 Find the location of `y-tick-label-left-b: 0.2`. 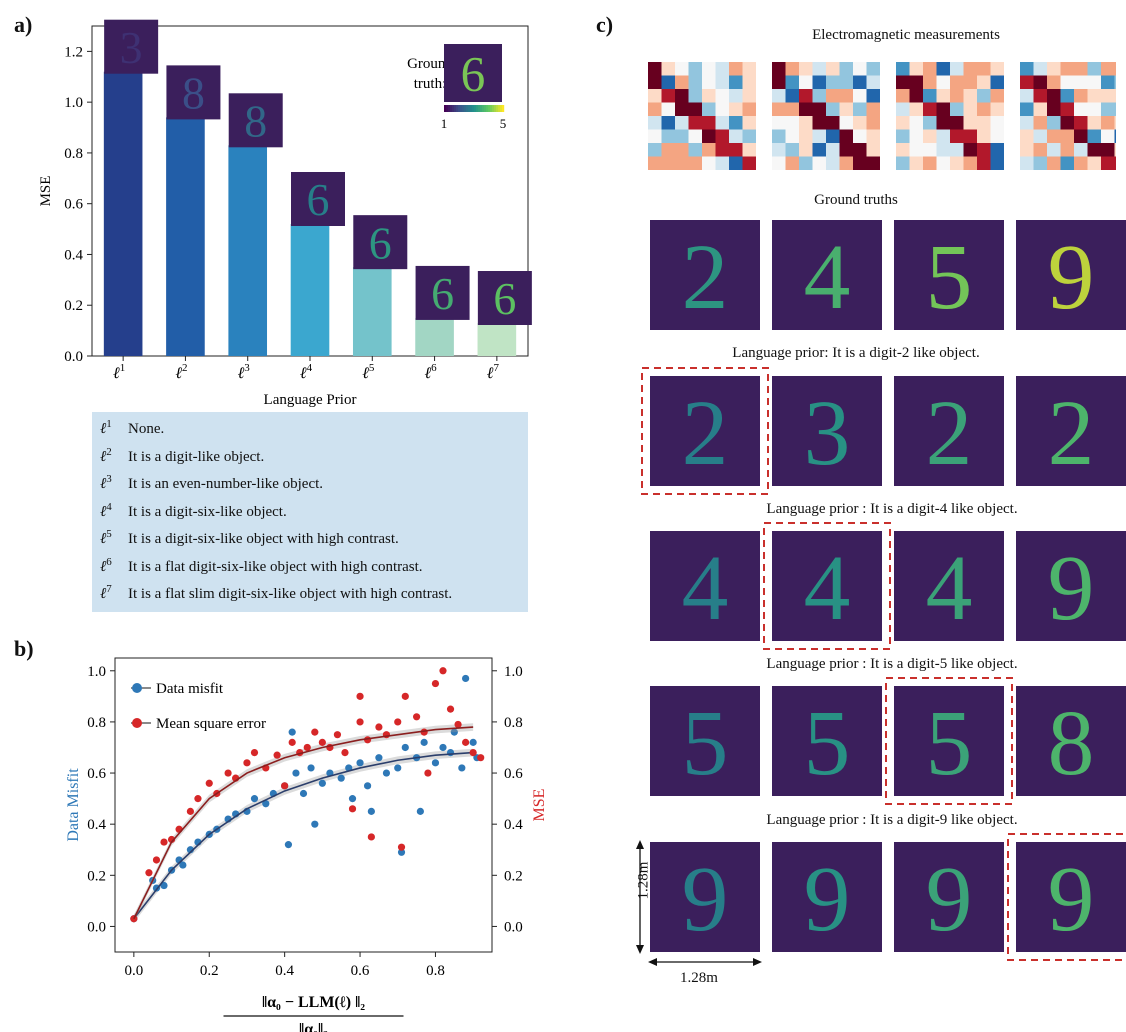

y-tick-label-left-b: 0.2 is located at coordinates (96, 876).